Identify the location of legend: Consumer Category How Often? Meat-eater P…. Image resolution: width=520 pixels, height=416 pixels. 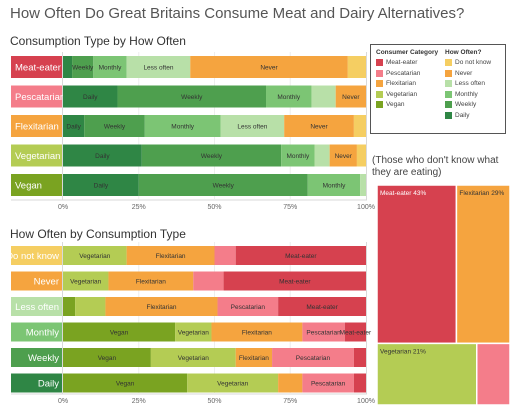
(438, 89).